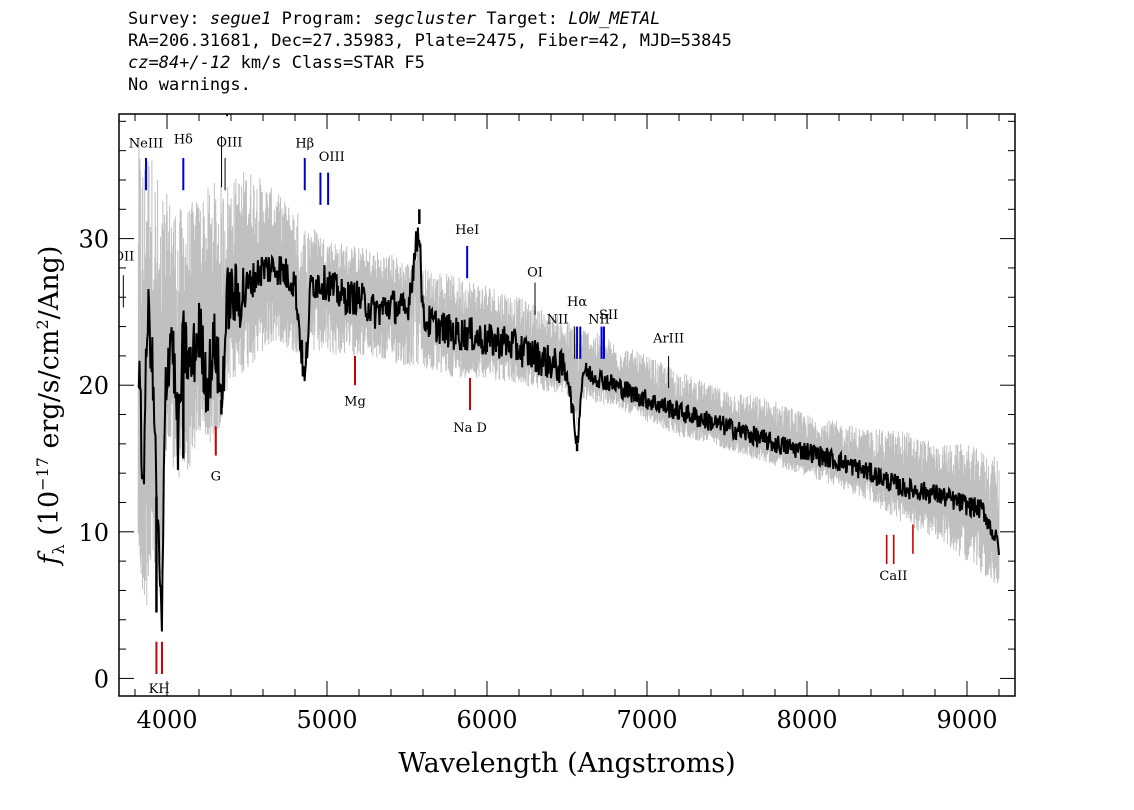 This screenshot has height=810, width=1134. What do you see at coordinates (322, 19) in the screenshot?
I see `program-label: Program:` at bounding box center [322, 19].